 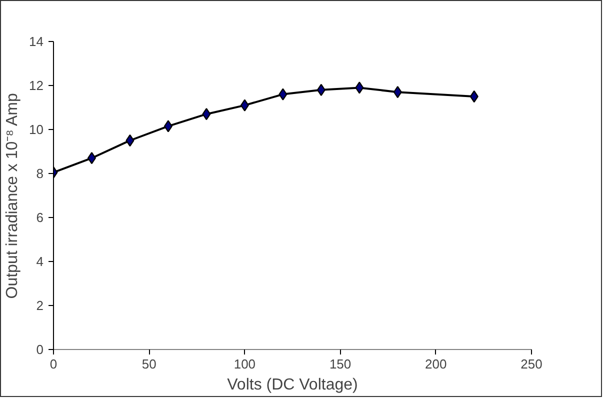 I want to click on y-tick-label: 4, so click(x=40, y=261).